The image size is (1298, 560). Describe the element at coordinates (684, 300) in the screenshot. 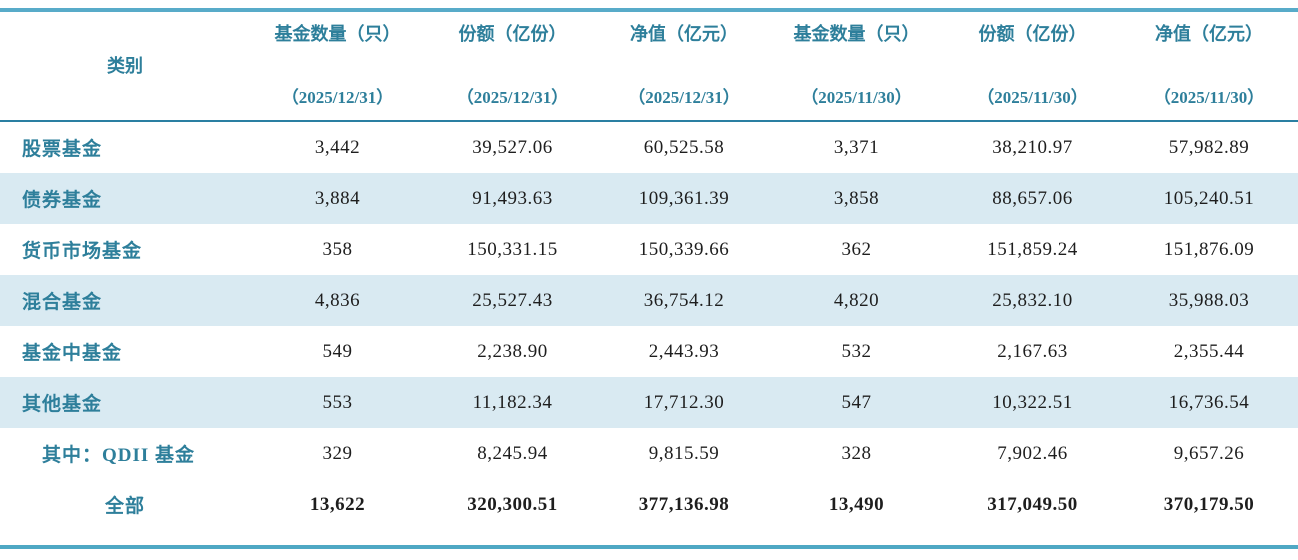

I see `value-cell: 36,754.12` at that location.